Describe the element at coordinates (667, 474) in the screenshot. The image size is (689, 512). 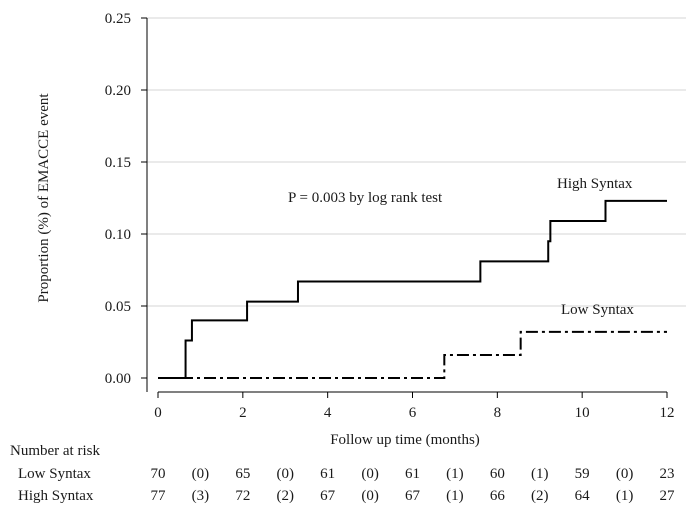
I see `risk-cell: 23` at that location.